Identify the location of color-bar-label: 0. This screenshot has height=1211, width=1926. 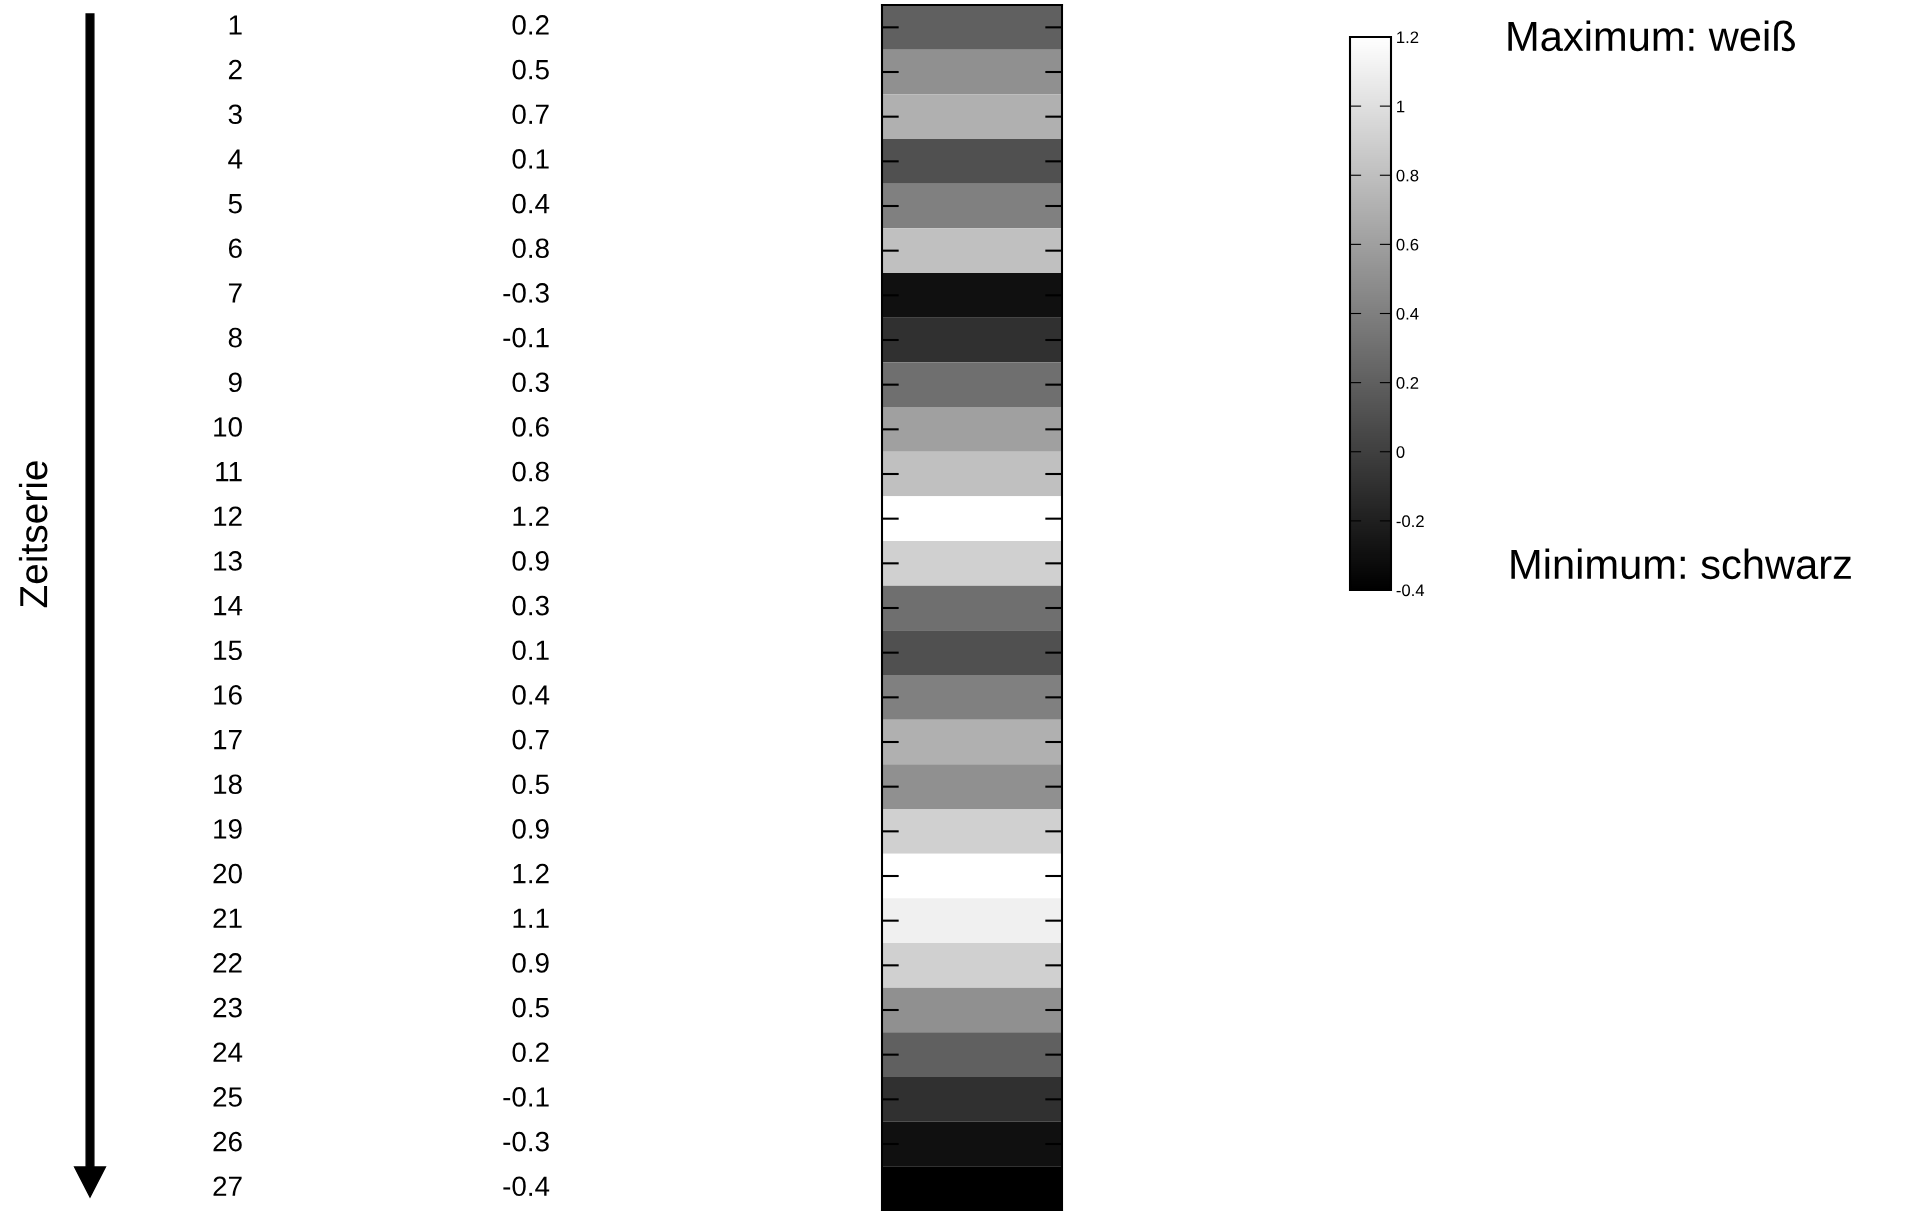
(1400, 452).